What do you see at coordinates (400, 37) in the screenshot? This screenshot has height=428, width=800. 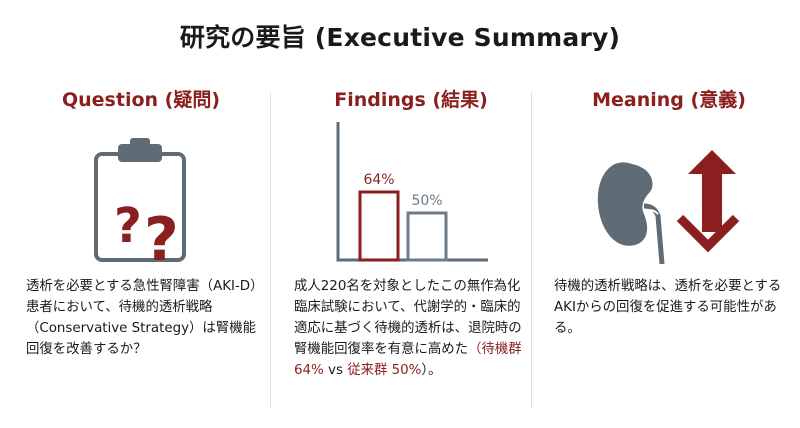 I see `page-title: 研究の要旨 (Executive Summary)` at bounding box center [400, 37].